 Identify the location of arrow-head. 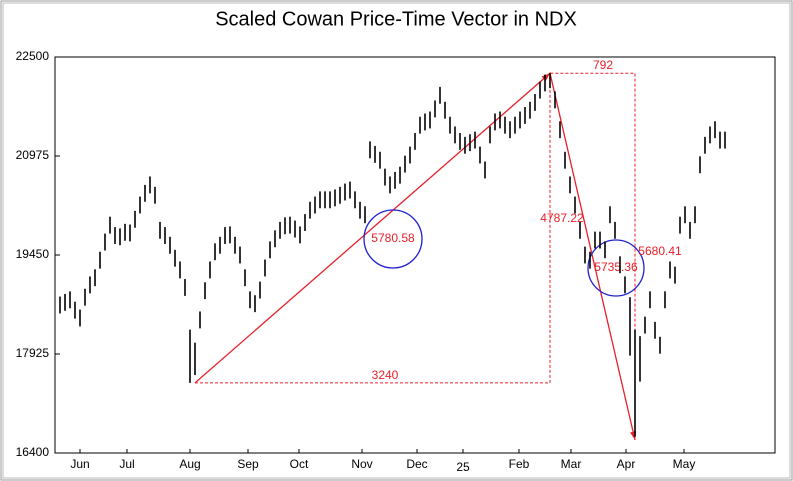
(545, 77).